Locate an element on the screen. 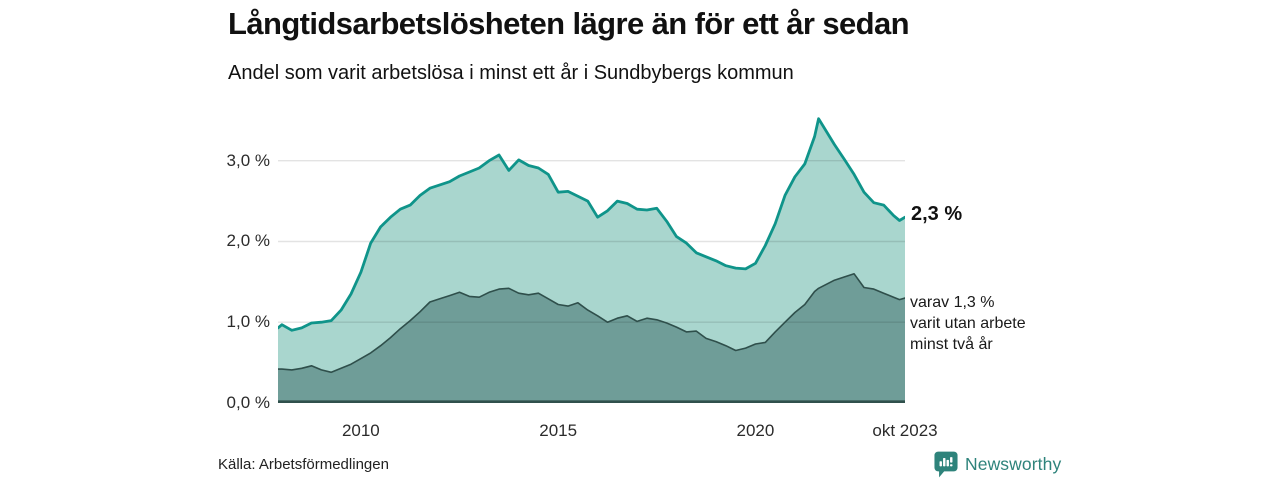  latest-value-label: 2,3 % is located at coordinates (937, 214).